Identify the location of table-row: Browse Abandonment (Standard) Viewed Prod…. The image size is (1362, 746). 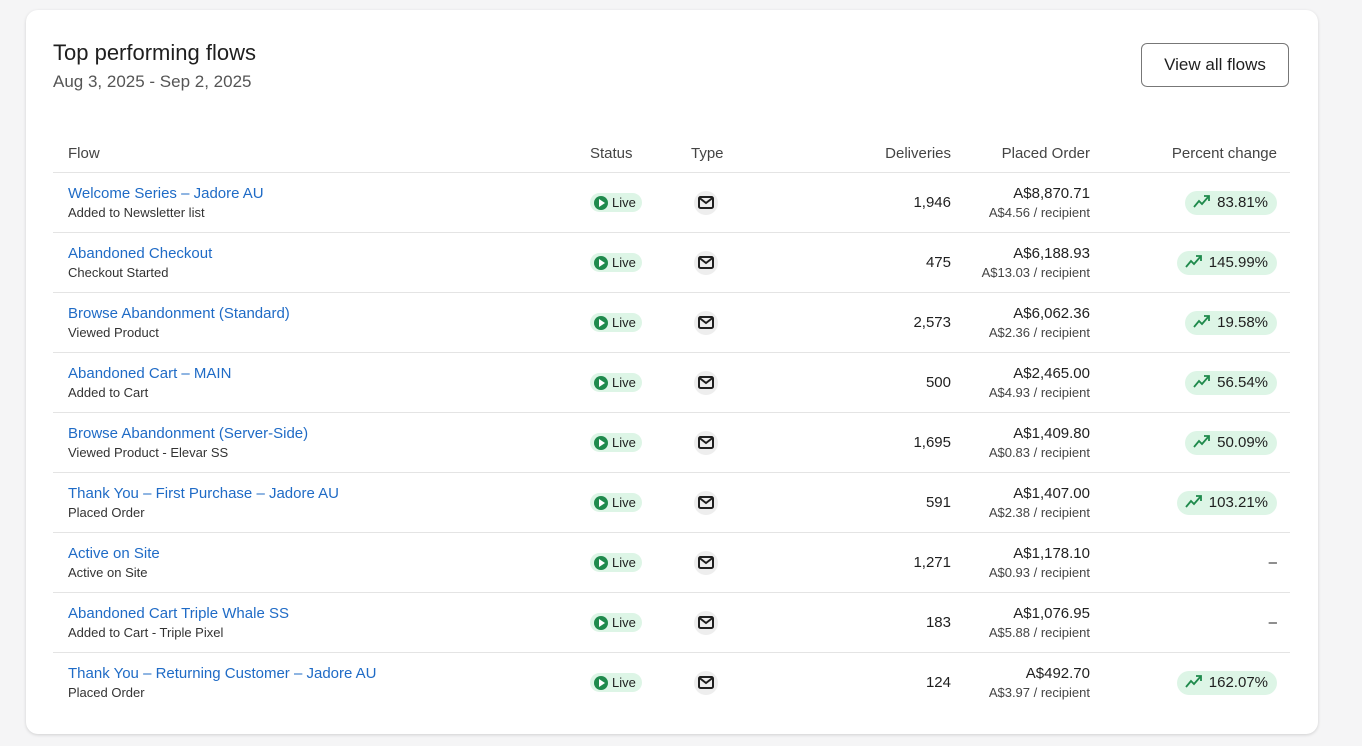
(671, 322).